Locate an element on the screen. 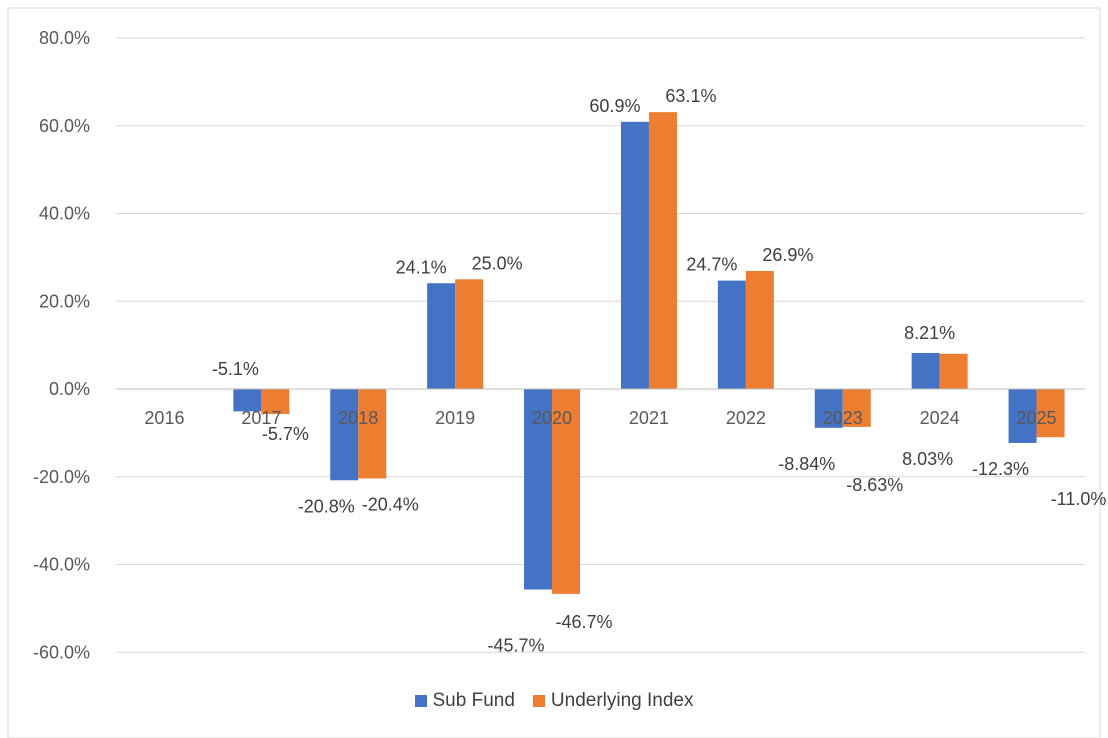 This screenshot has width=1108, height=738. legend-swatch-sub-fund is located at coordinates (420, 701).